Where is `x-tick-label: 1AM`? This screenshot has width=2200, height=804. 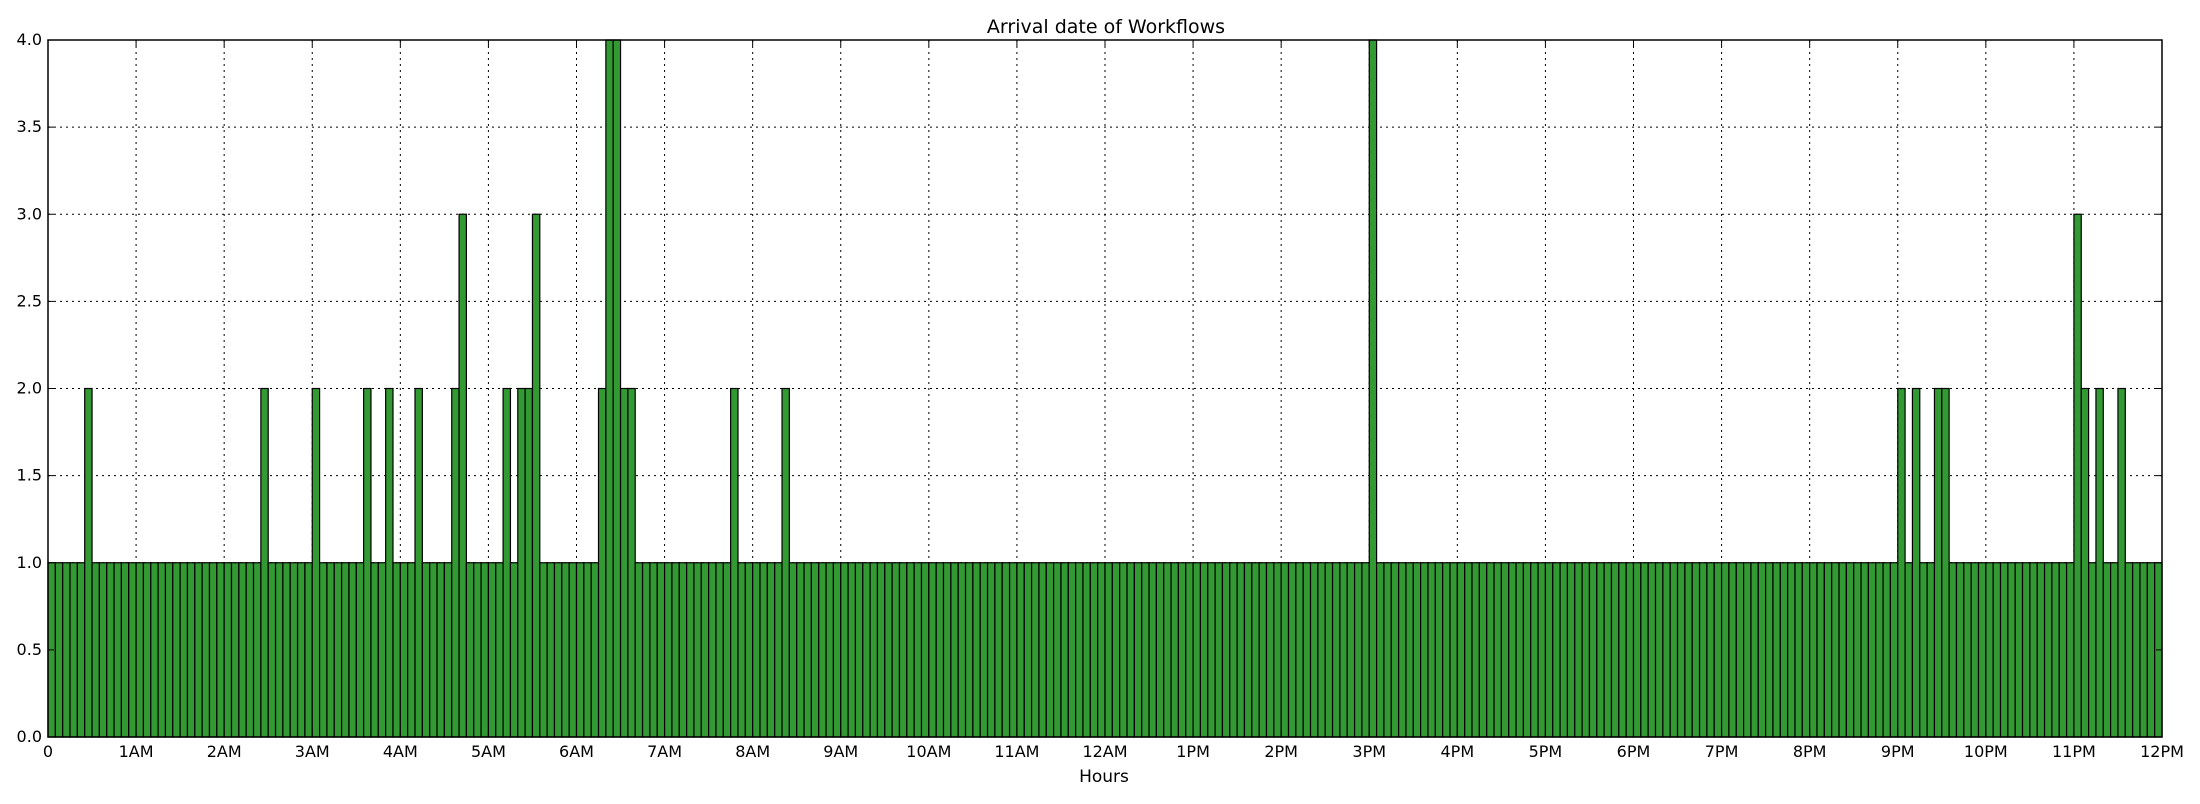
x-tick-label: 1AM is located at coordinates (136, 751).